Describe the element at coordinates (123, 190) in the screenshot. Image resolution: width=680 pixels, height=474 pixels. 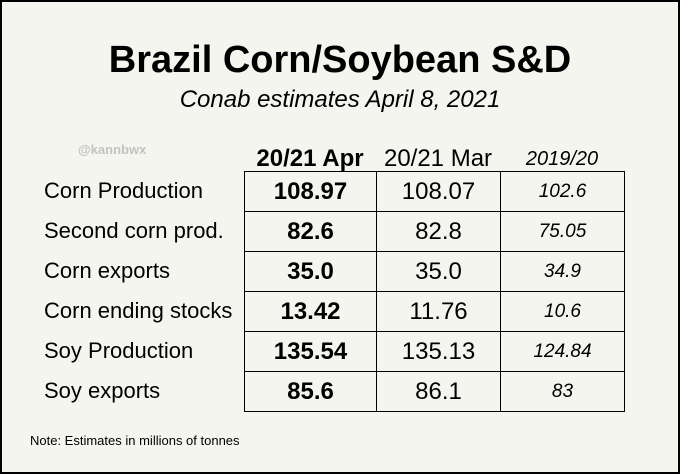
I see `row-label-corn-production: Corn Production` at that location.